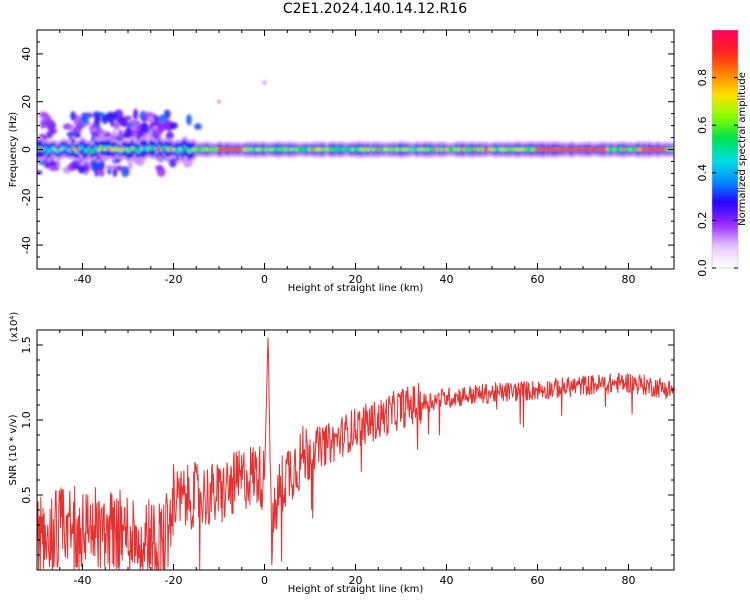 The height and width of the screenshot is (600, 750). What do you see at coordinates (26, 345) in the screenshot?
I see `p2-ytick-label: 1.5` at bounding box center [26, 345].